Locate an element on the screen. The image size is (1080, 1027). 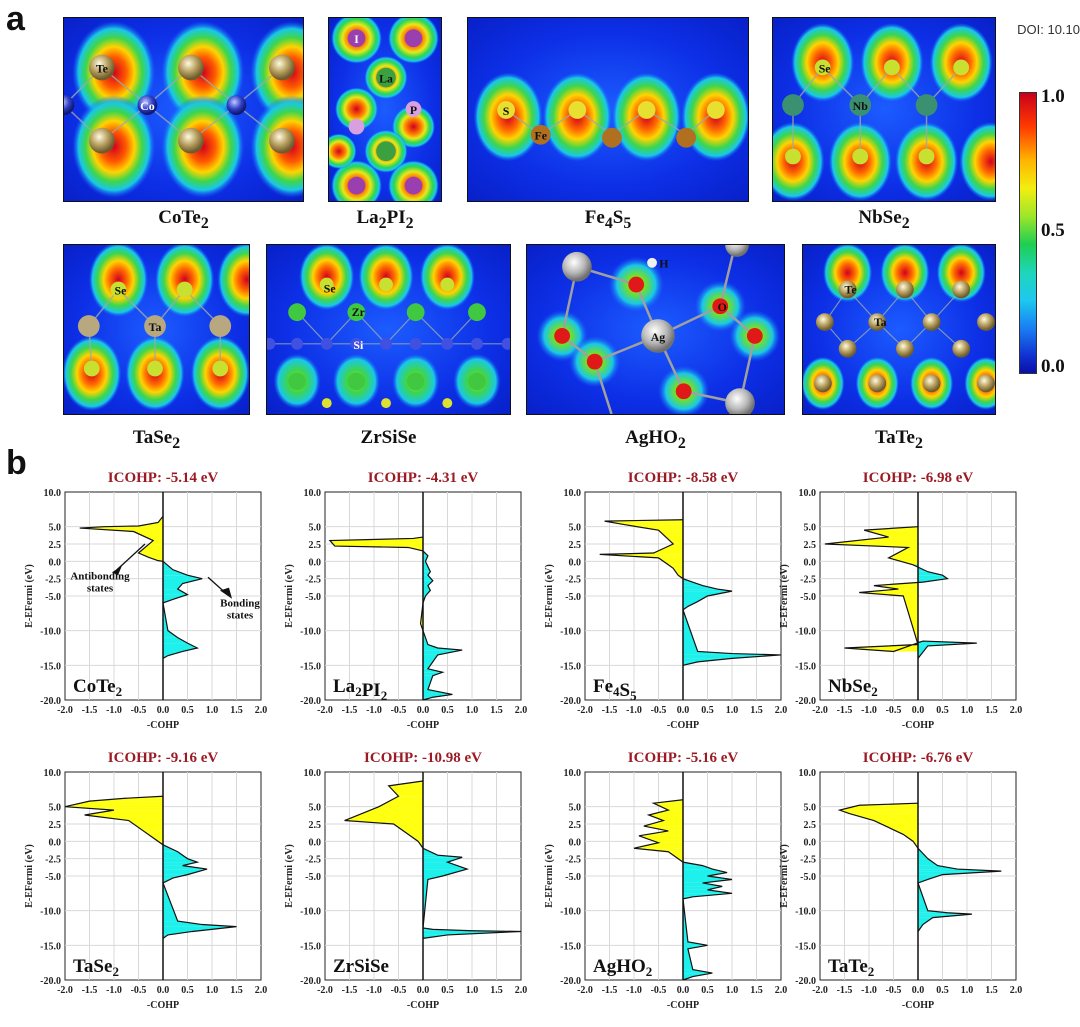
cohp-line is located at coordinates (900, 592).